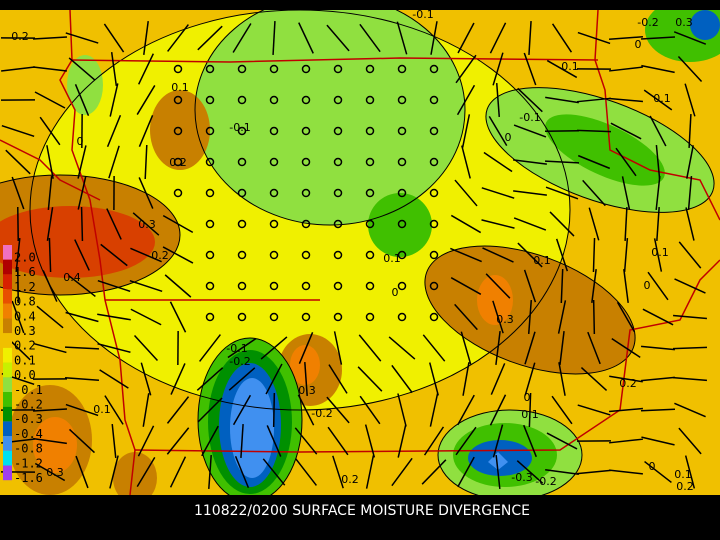 The width and height of the screenshot is (720, 540). What do you see at coordinates (28, 434) in the screenshot?
I see `legend-label: -0.4` at bounding box center [28, 434].